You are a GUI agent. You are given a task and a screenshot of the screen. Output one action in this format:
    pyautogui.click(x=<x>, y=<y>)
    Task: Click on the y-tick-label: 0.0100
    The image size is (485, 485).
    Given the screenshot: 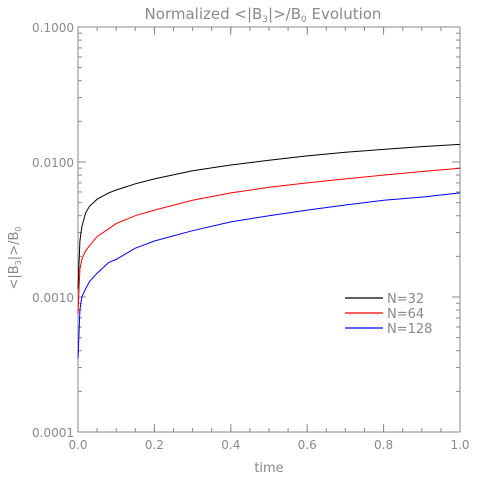 What is the action you would take?
    pyautogui.click(x=53, y=163)
    